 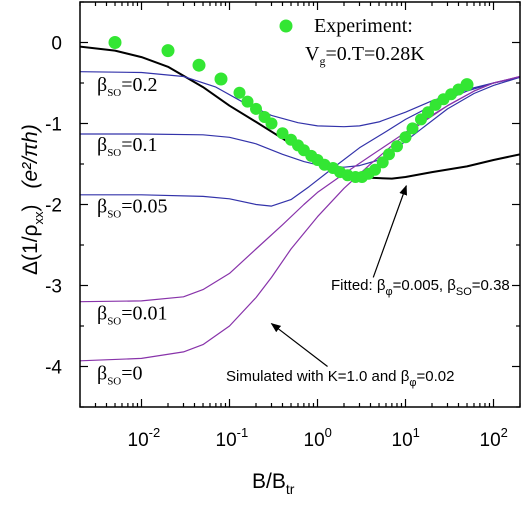 I want to click on x-tick-label: 10¹, so click(x=406, y=438).